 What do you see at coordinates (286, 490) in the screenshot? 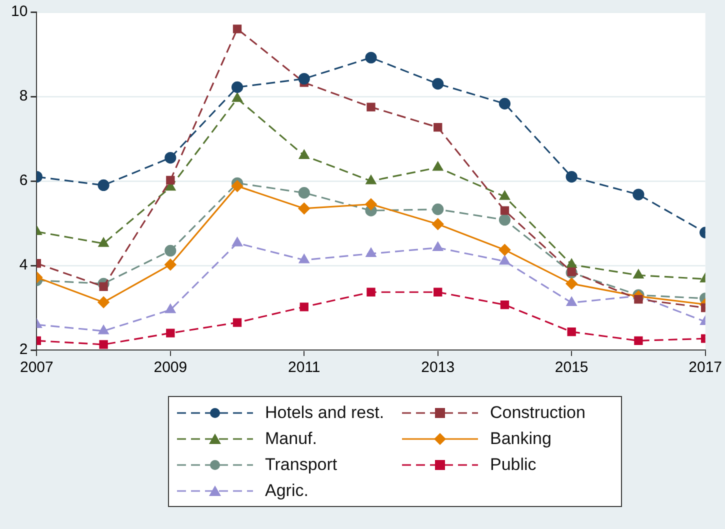
I see `legend-label: Agric.` at bounding box center [286, 490].